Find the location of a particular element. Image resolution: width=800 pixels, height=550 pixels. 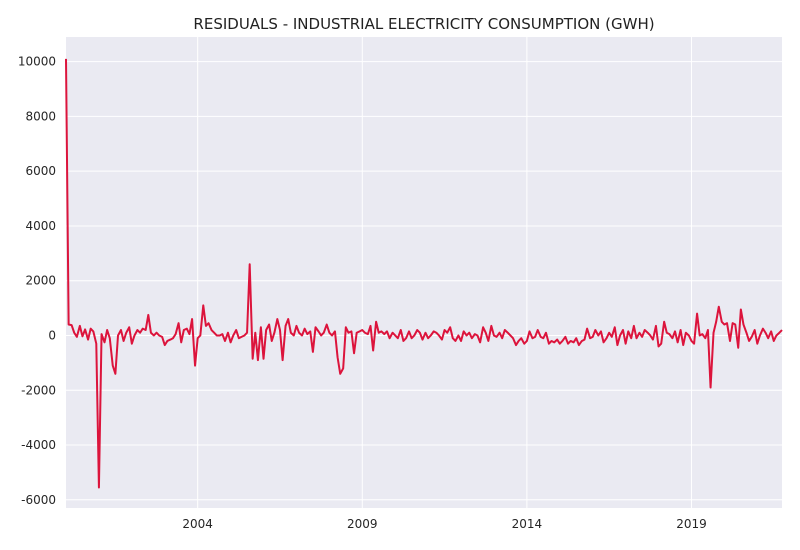

y-tick-label: -4000 is located at coordinates (38, 445).